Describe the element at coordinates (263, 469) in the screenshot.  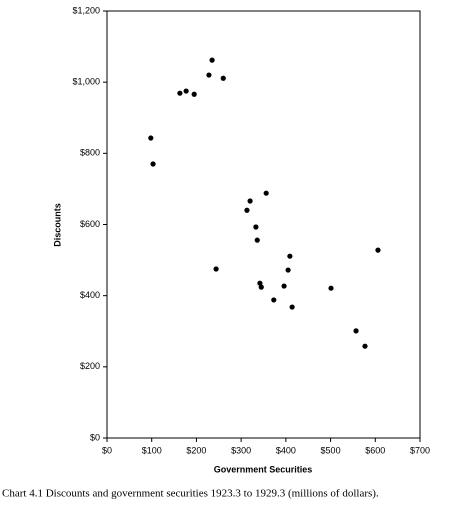
I see `x-axis-title: Government Securities` at that location.